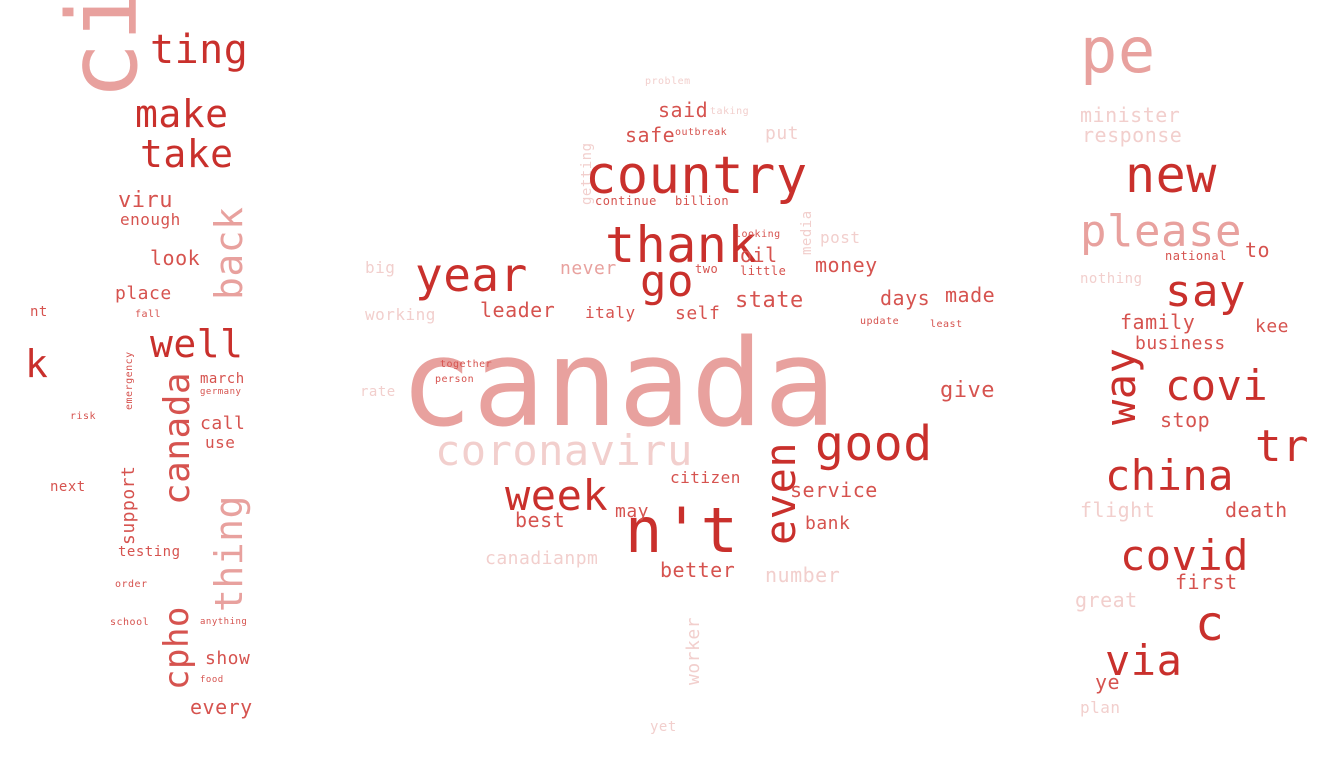  What do you see at coordinates (758, 234) in the screenshot?
I see `word-mid-12: looking` at bounding box center [758, 234].